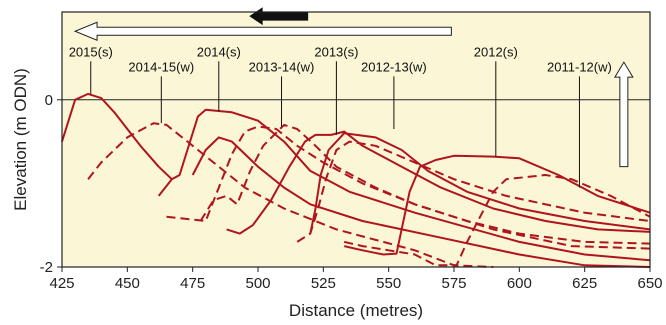  Describe the element at coordinates (127, 283) in the screenshot. I see `x-tick-label-450: 450` at that location.